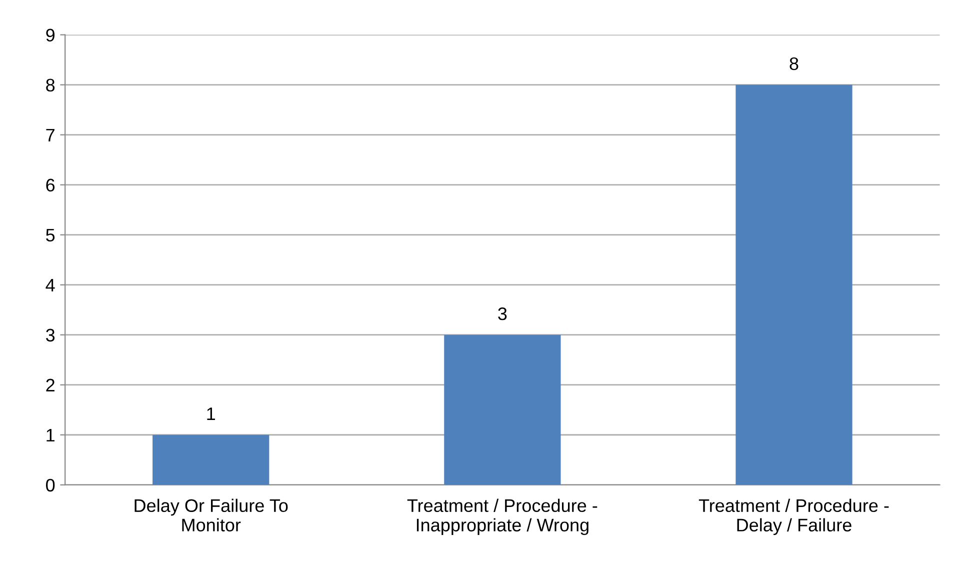  What do you see at coordinates (50, 185) in the screenshot?
I see `y-tick-label: 6` at bounding box center [50, 185].